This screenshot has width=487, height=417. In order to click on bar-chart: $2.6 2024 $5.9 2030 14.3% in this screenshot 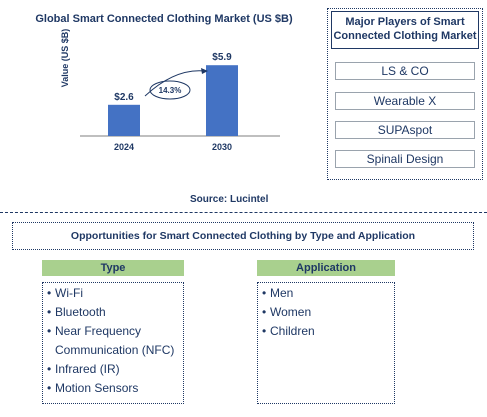, I will do `click(180, 102)`.